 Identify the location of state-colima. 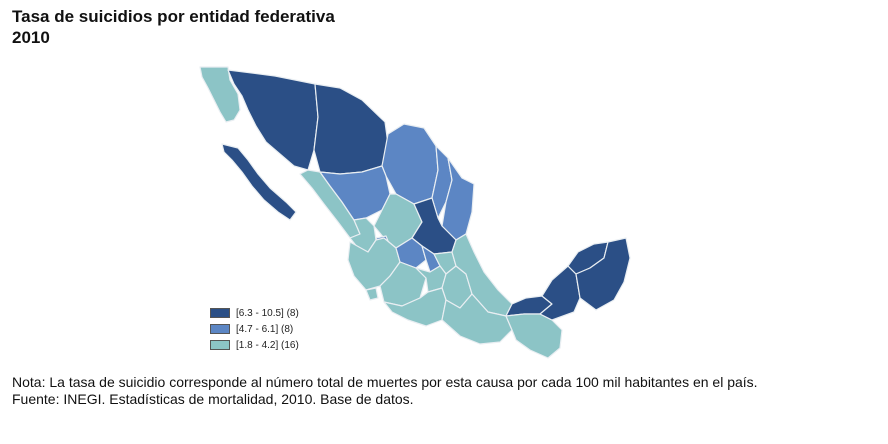
(372, 294).